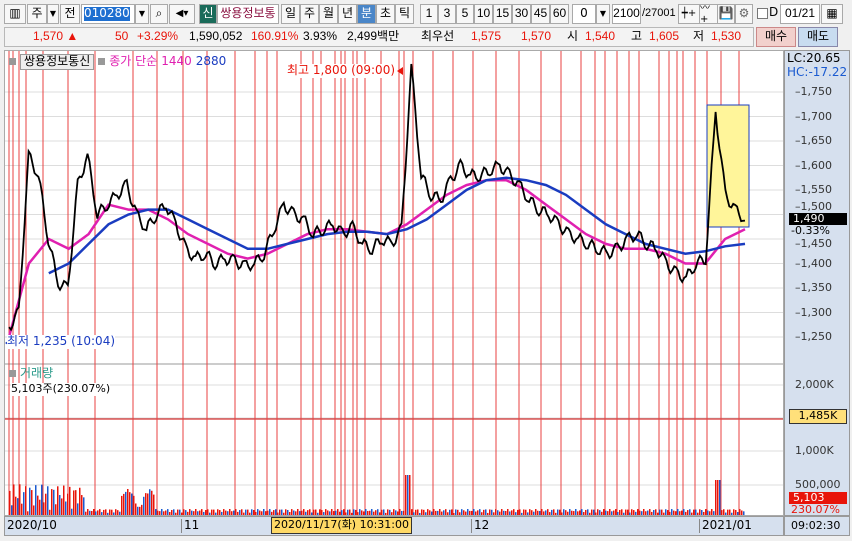 This screenshot has width=852, height=541. What do you see at coordinates (817, 526) in the screenshot?
I see `current-time: 09:02:30` at bounding box center [817, 526].